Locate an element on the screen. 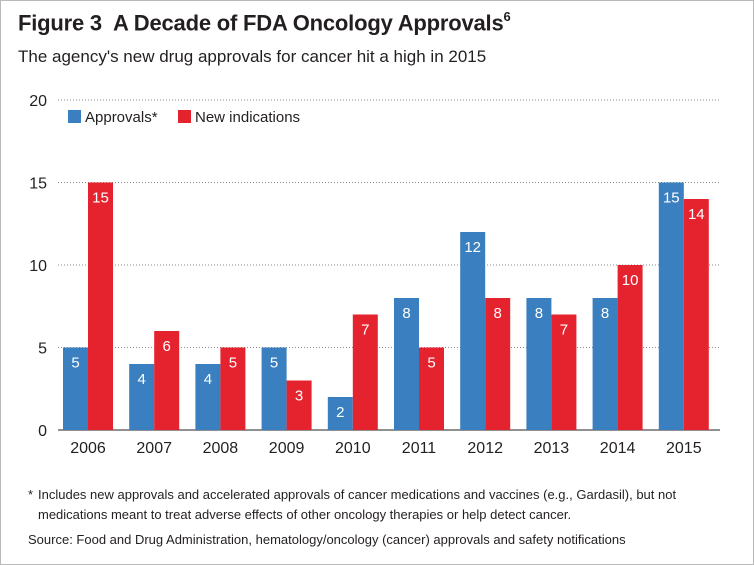 The image size is (754, 565). x-tick-label: 2013 is located at coordinates (552, 448).